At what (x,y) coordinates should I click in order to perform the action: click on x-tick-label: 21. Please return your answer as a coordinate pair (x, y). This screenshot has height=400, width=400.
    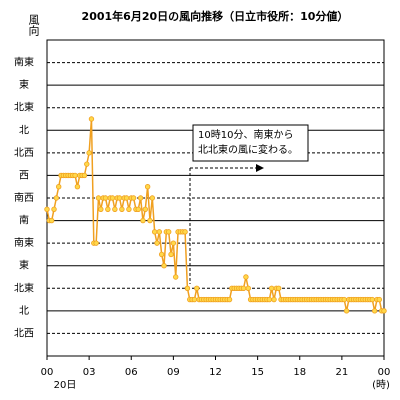
    Looking at the image, I should click on (342, 372).